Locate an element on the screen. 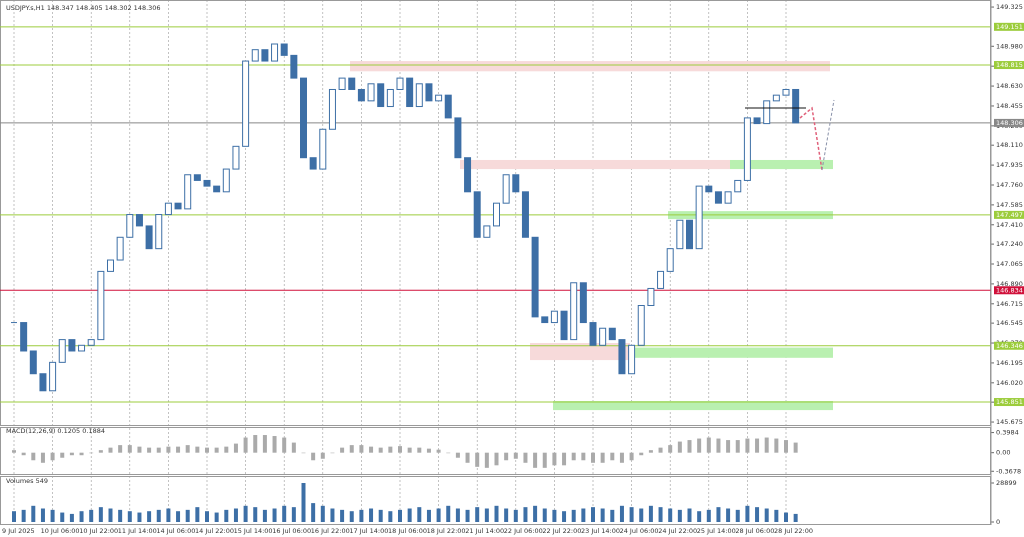 Image resolution: width=1024 pixels, height=537 pixels. price-axis is located at coordinates (1007, 268).